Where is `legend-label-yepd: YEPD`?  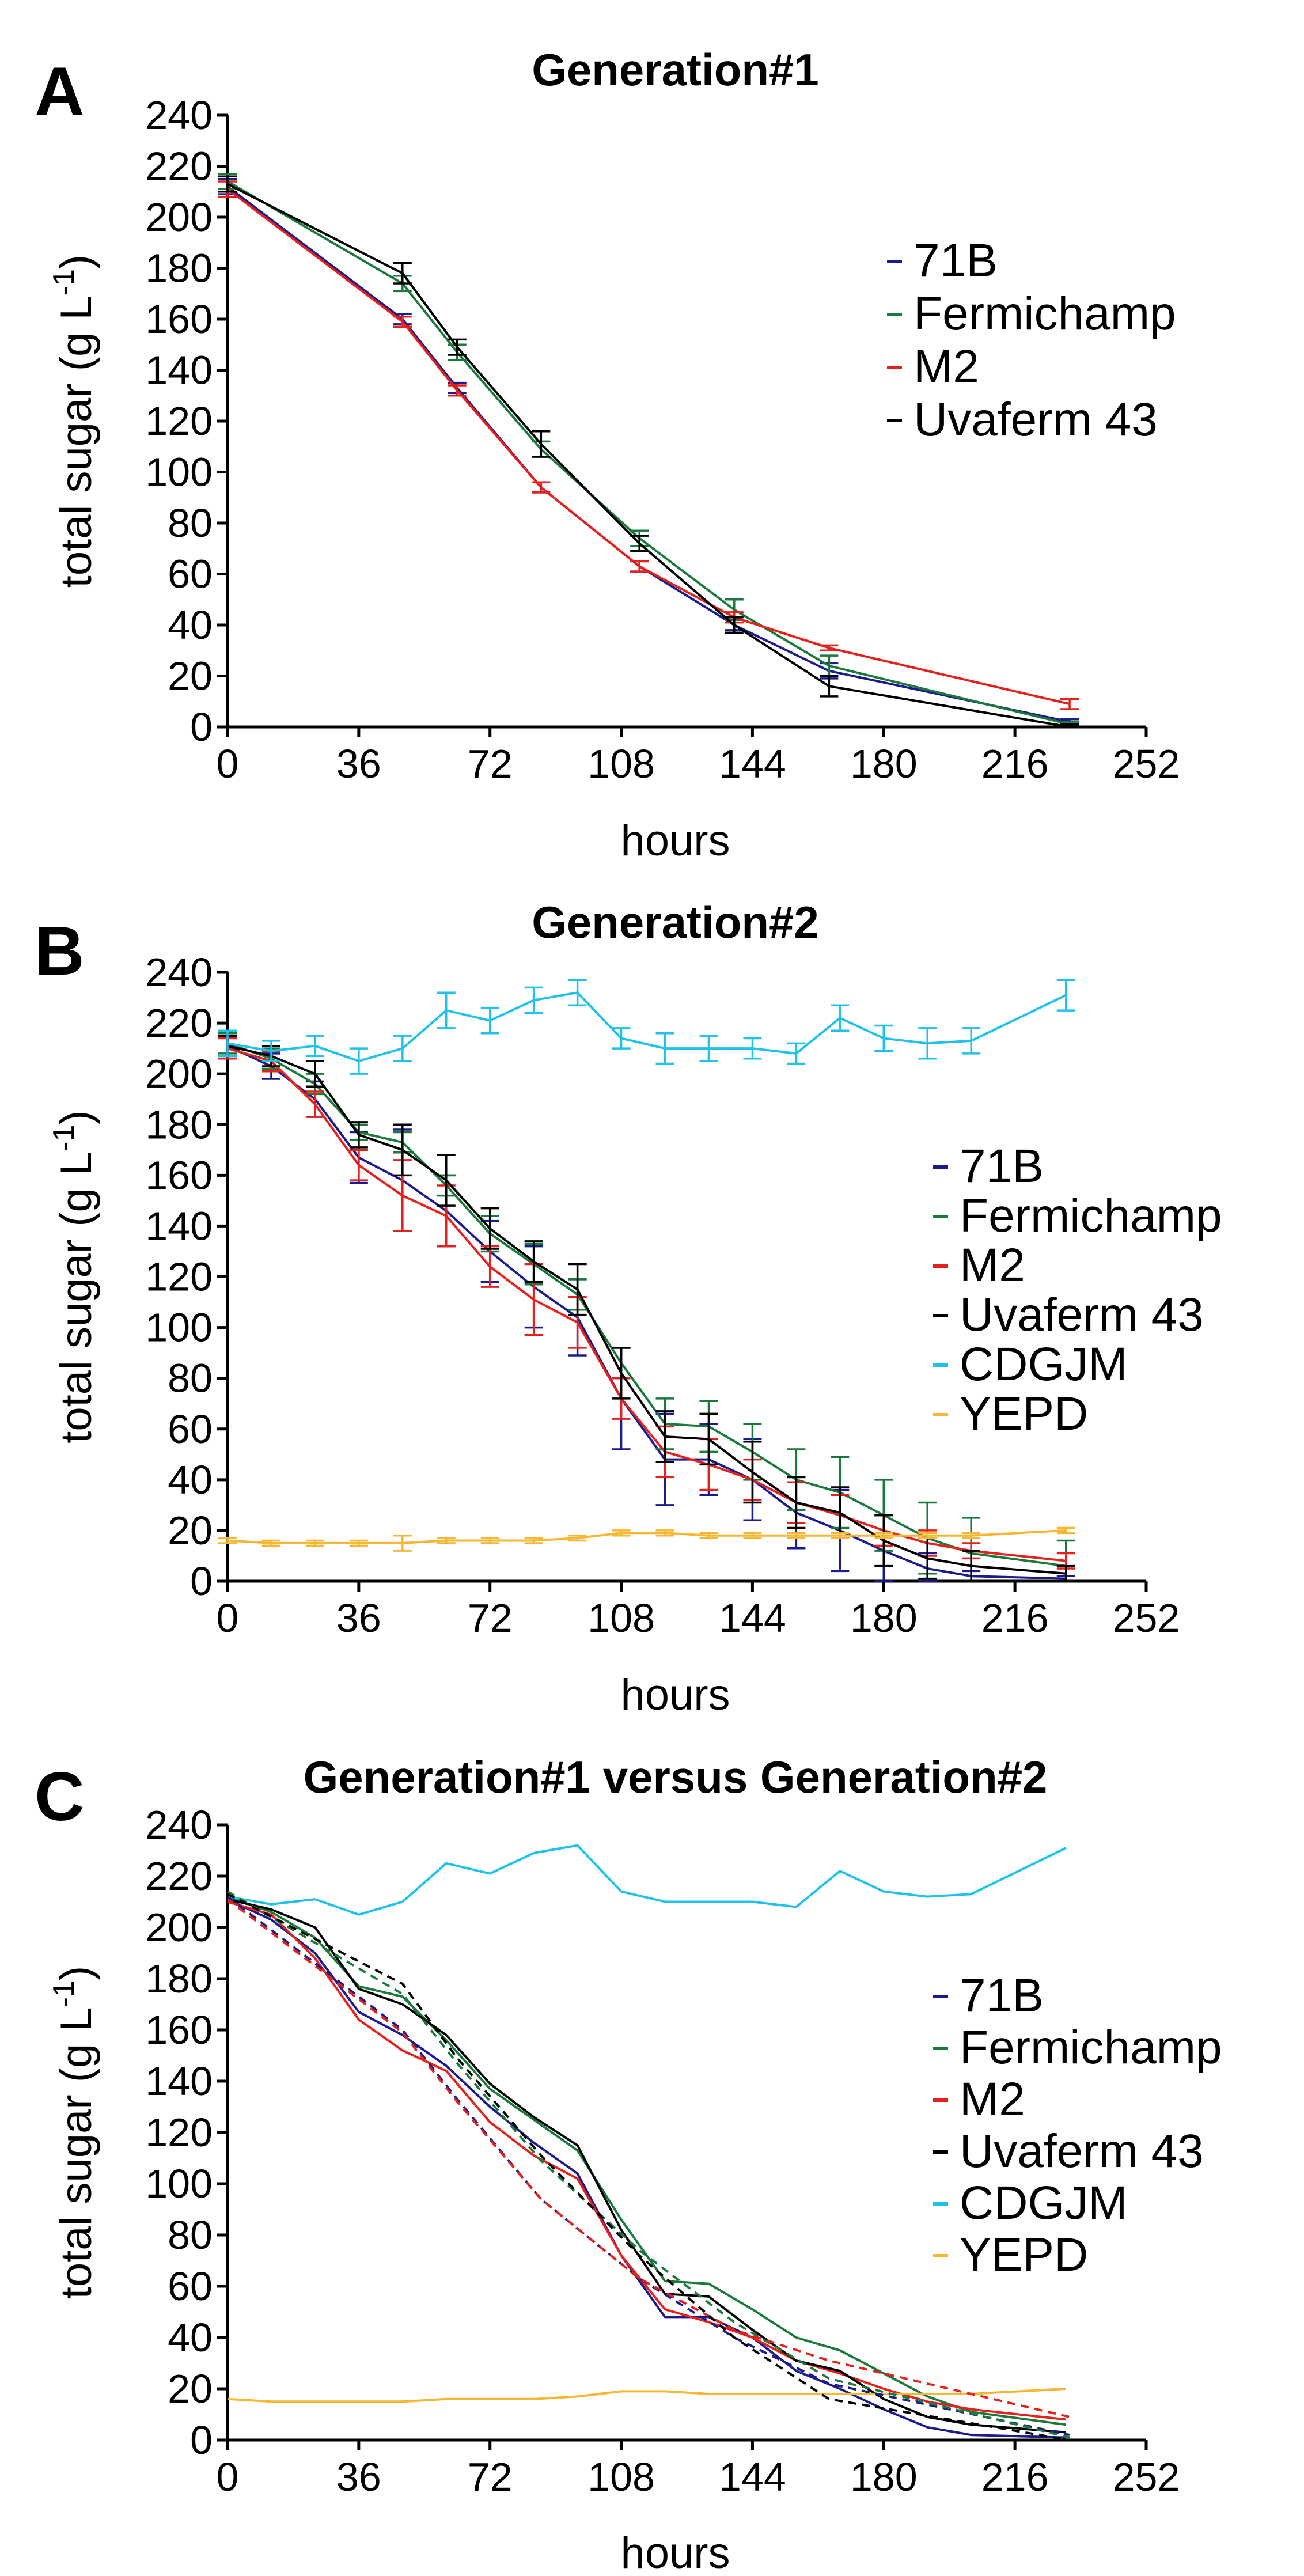
legend-label-yepd: YEPD is located at coordinates (1024, 2255).